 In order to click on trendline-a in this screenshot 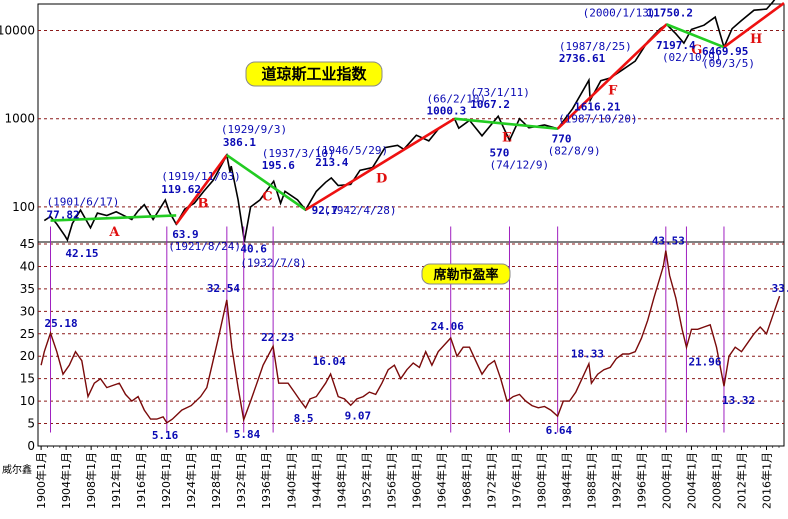, I will do `click(113, 218)`.